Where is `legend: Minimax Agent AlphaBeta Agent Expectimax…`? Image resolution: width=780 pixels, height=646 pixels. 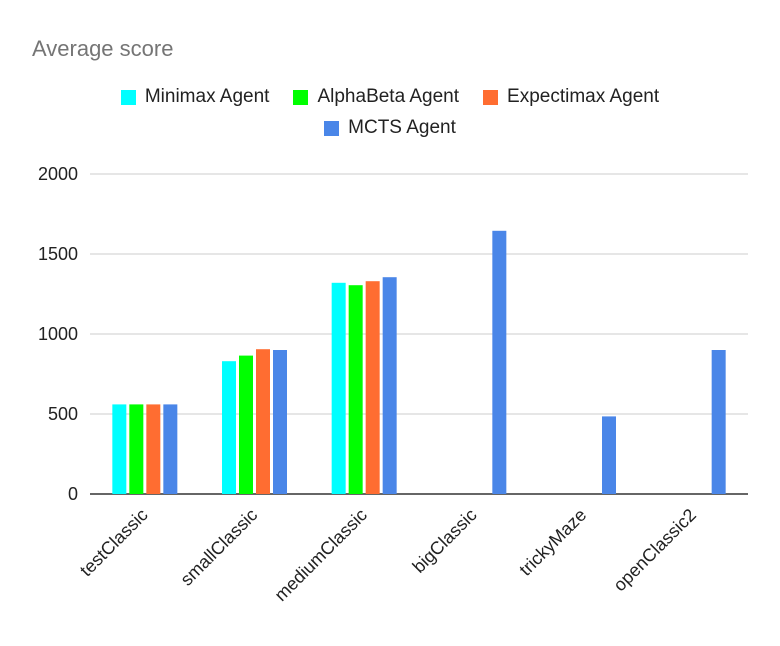
legend: Minimax Agent AlphaBeta Agent Expectimax… is located at coordinates (390, 97).